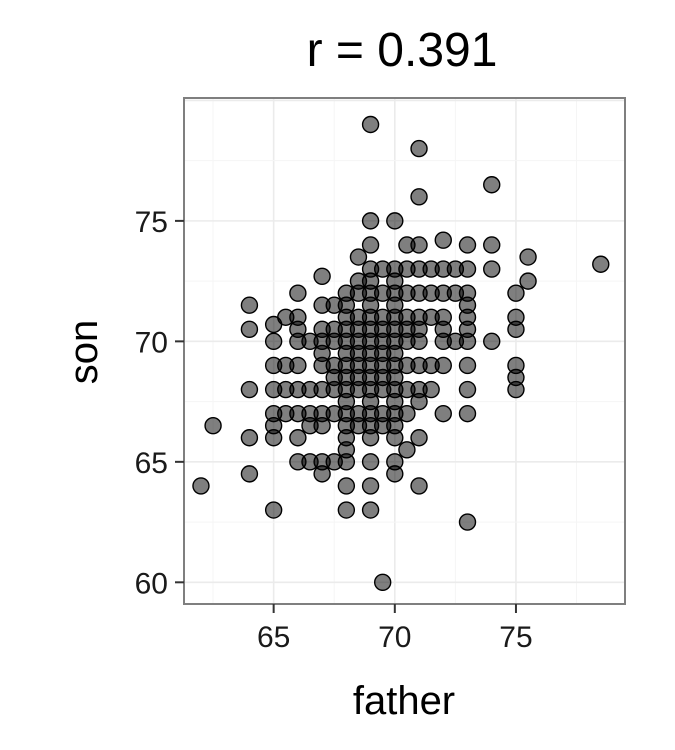 The height and width of the screenshot is (750, 675). I want to click on y-tick-label: 65, so click(151, 463).